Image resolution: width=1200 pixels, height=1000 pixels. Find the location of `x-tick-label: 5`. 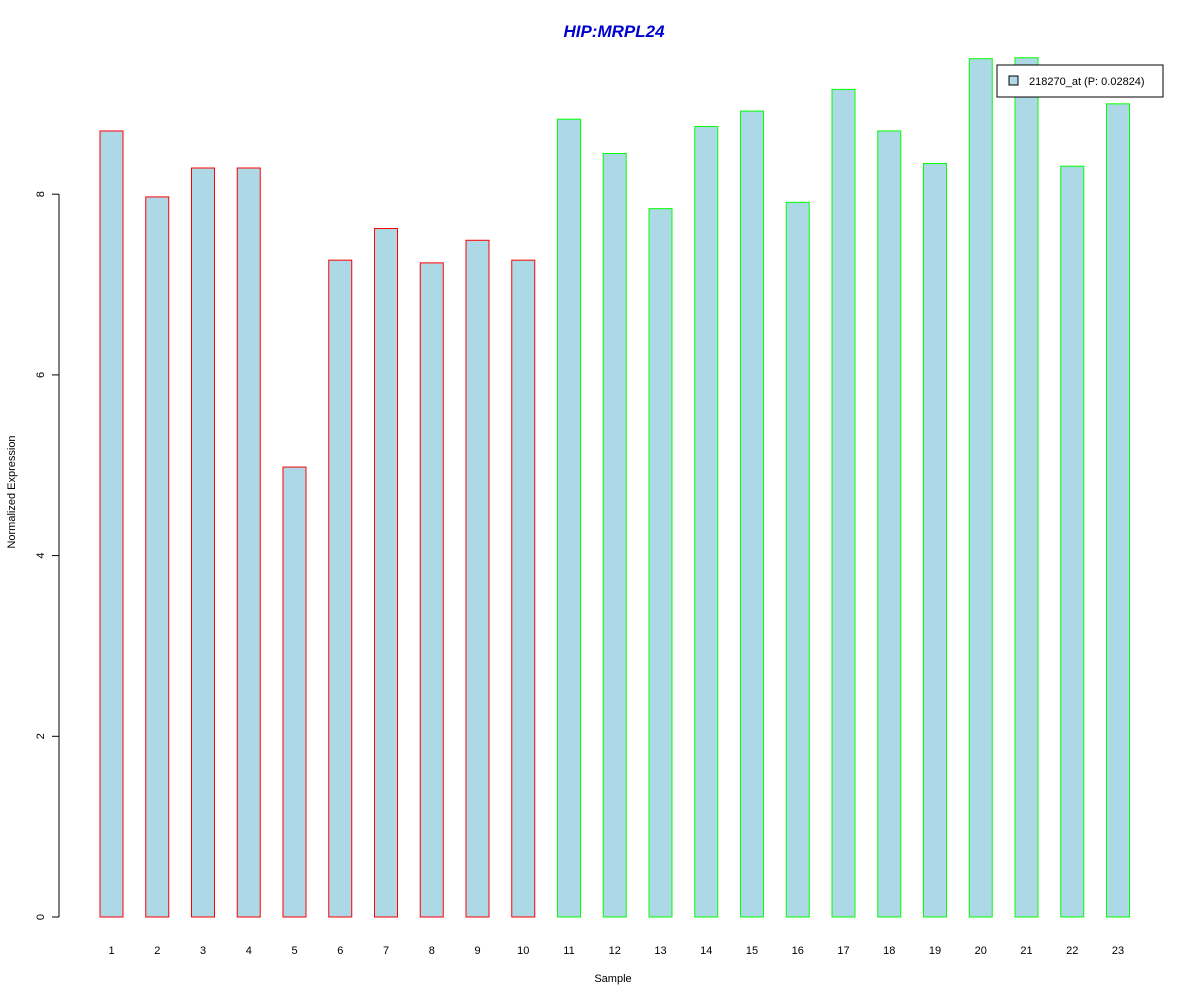

x-tick-label: 5 is located at coordinates (294, 951).